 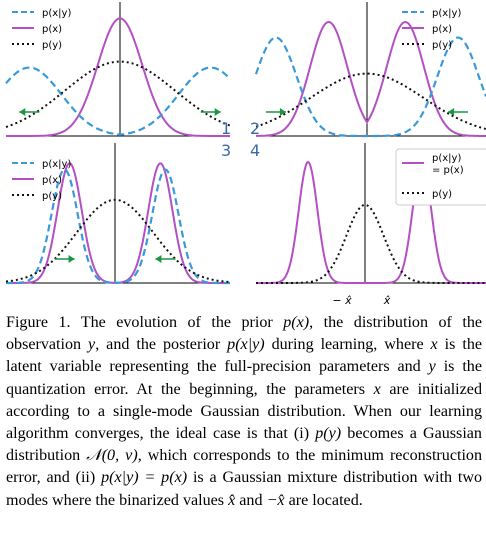 What do you see at coordinates (347, 345) in the screenshot?
I see `caption-text: during learning, where` at bounding box center [347, 345].